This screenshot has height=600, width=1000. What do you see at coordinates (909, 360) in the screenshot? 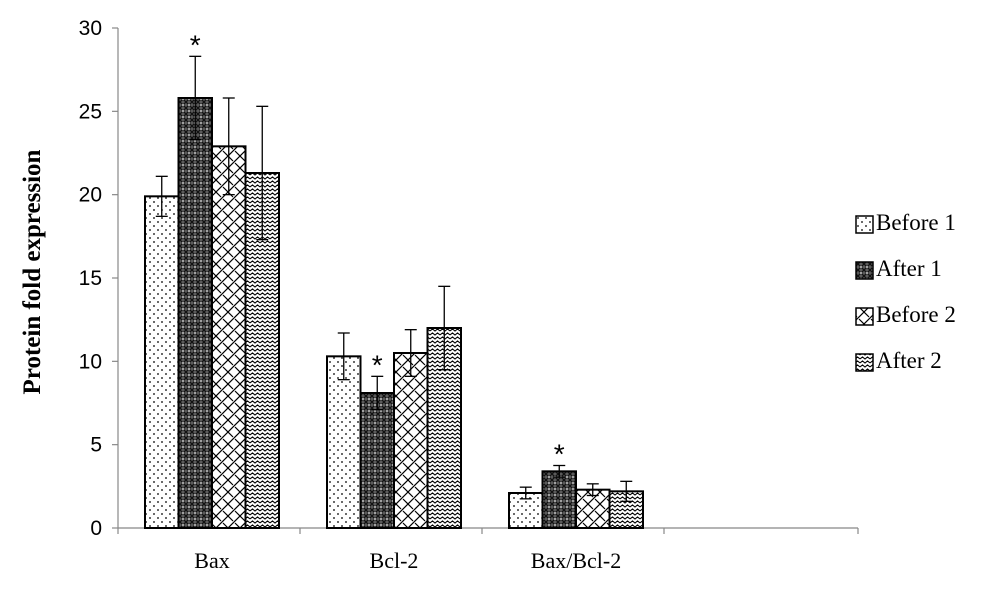
I see `legend-label: After 2` at bounding box center [909, 360].